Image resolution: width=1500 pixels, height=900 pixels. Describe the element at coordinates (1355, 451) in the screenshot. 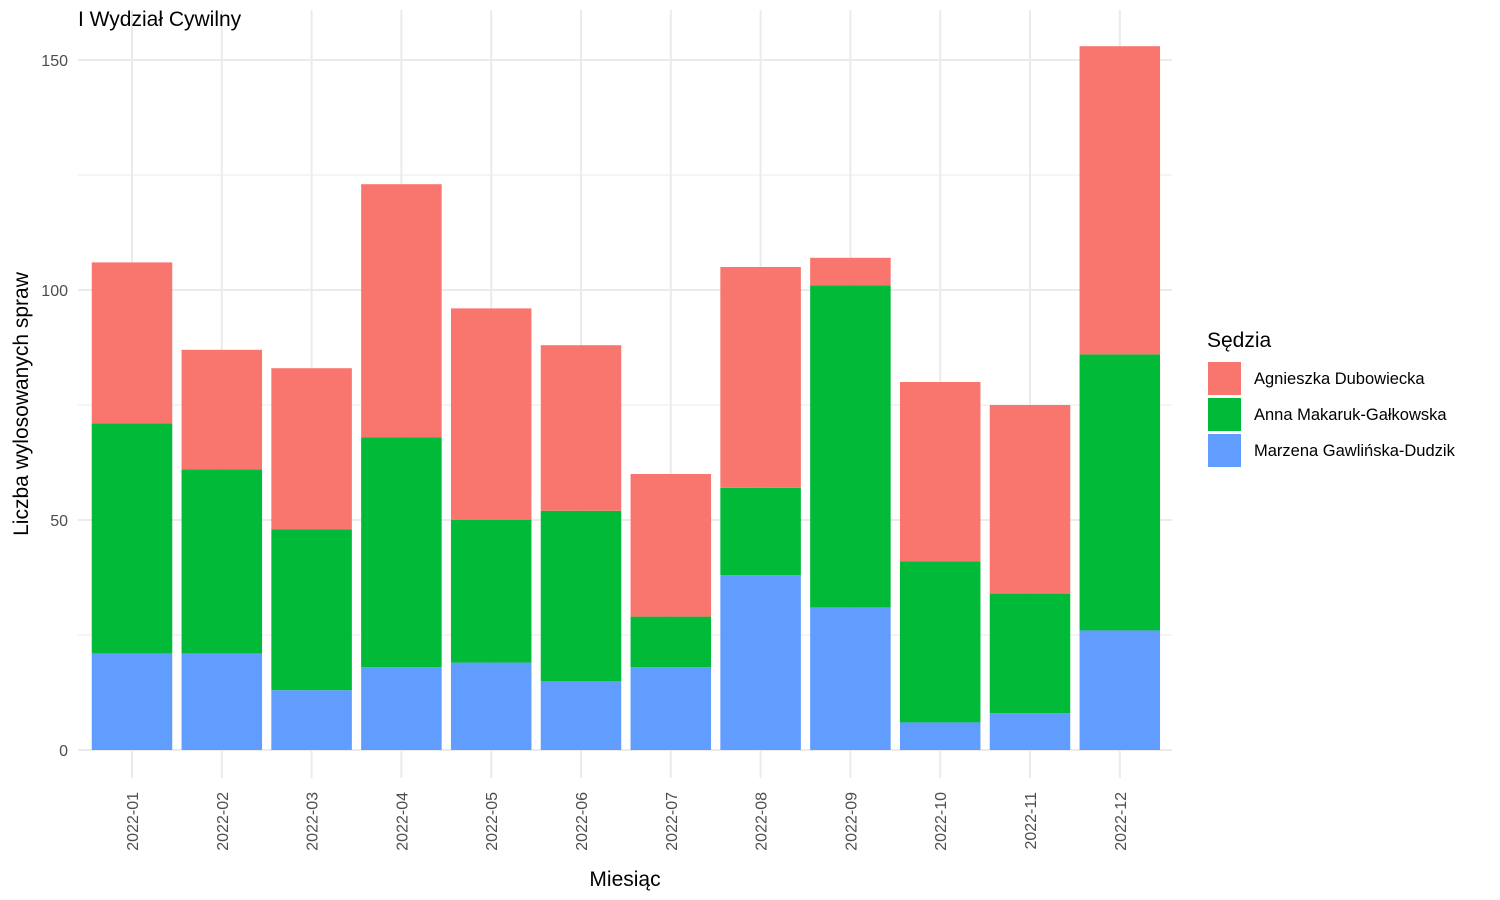

I see `legend-label: Marzena Gawlińska-Dudzik` at that location.